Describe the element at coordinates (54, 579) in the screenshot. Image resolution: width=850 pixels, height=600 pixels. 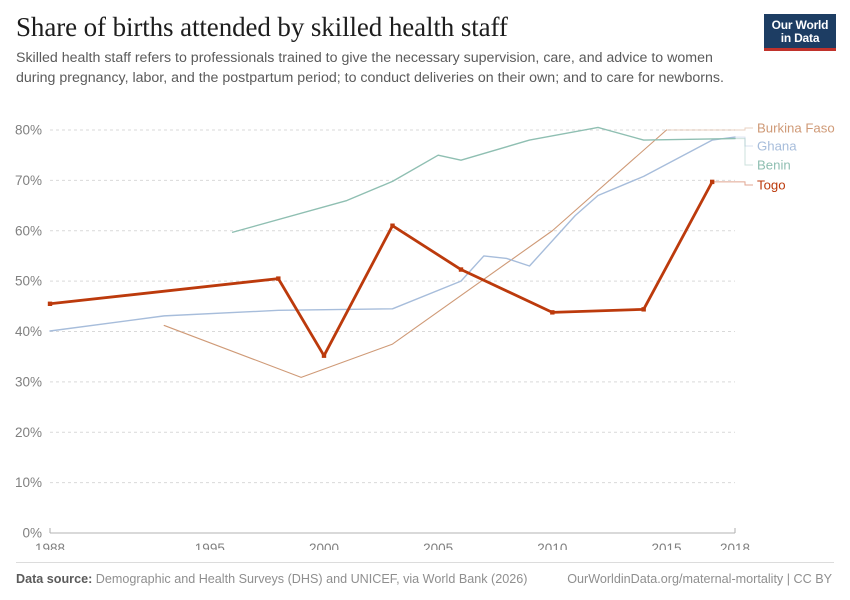
I see `data-source-label: Data source:` at that location.